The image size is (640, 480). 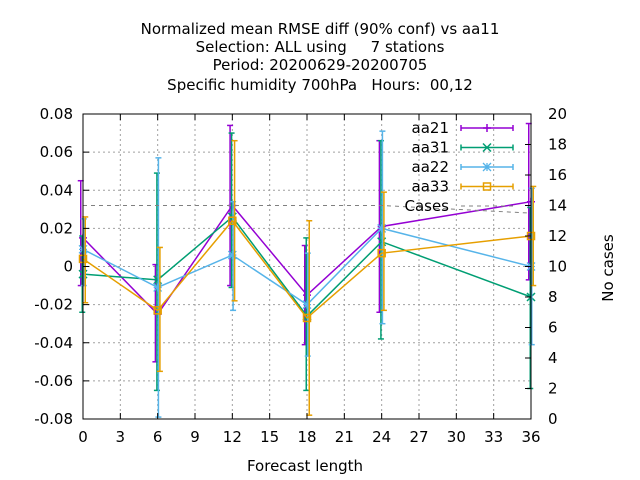 I want to click on title-line-3: Period: 20200629-20200705, so click(x=320, y=65).